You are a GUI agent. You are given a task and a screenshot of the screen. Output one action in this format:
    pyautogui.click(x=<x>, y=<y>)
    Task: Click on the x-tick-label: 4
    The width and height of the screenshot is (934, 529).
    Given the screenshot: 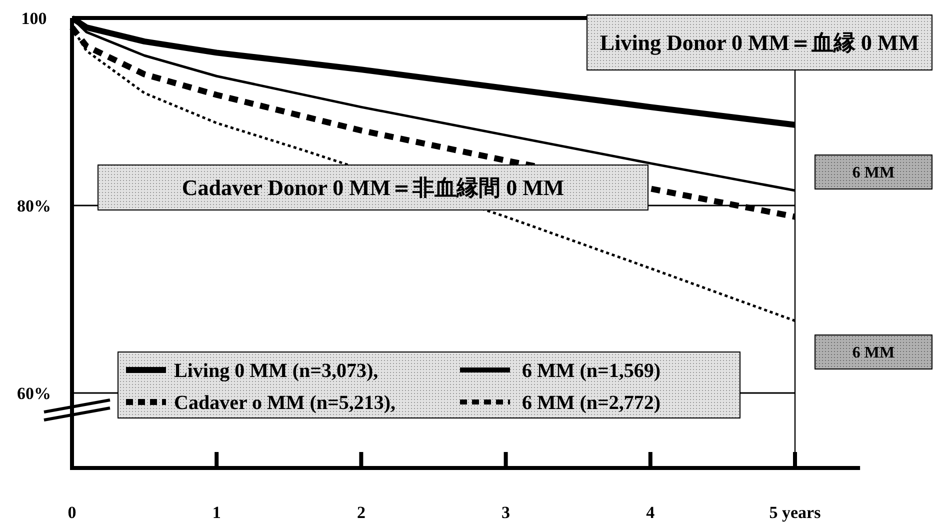 What is the action you would take?
    pyautogui.click(x=651, y=512)
    